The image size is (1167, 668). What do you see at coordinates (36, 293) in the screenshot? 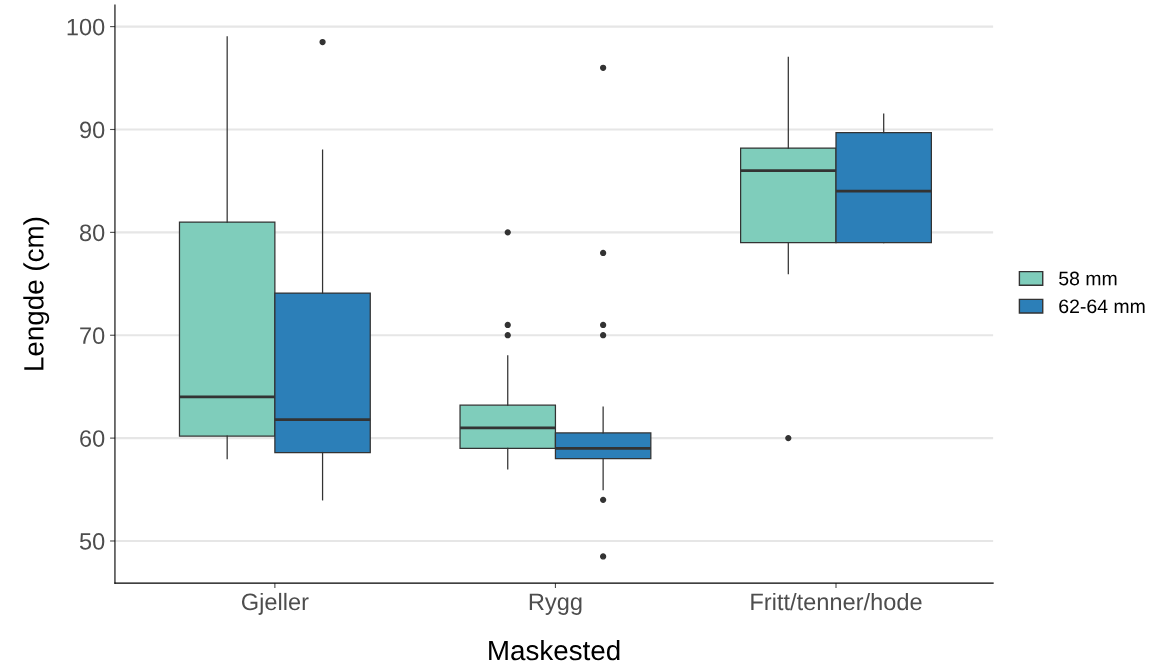
I see `y-axis-title: Lengde (cm)` at bounding box center [36, 293].